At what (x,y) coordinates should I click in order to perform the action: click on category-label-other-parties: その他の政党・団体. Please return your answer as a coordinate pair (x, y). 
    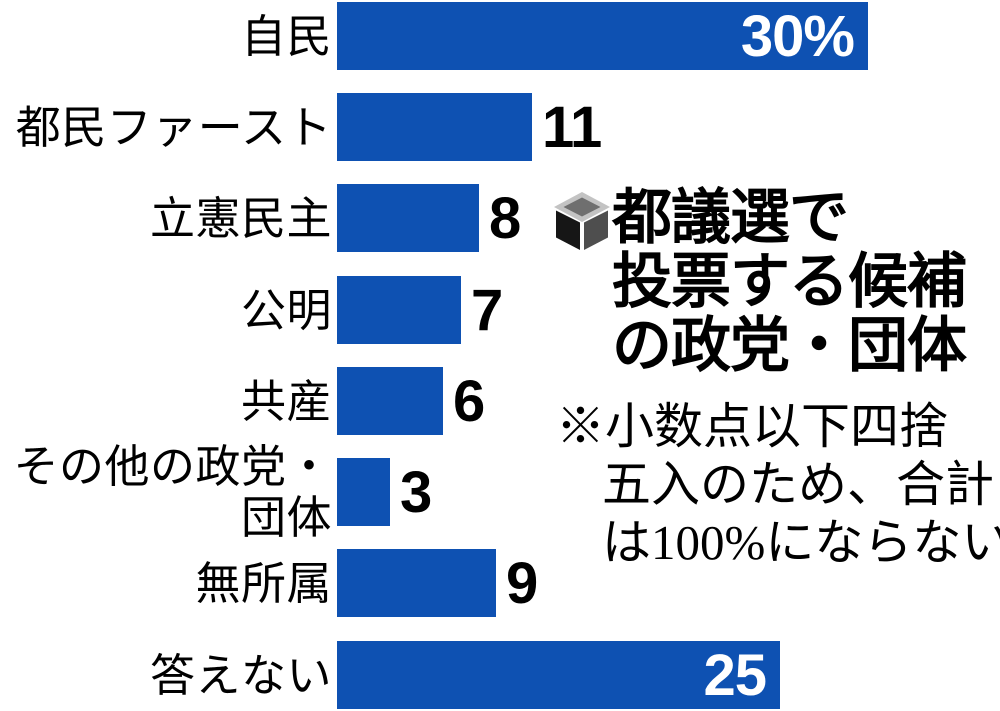
    Looking at the image, I should click on (172, 492).